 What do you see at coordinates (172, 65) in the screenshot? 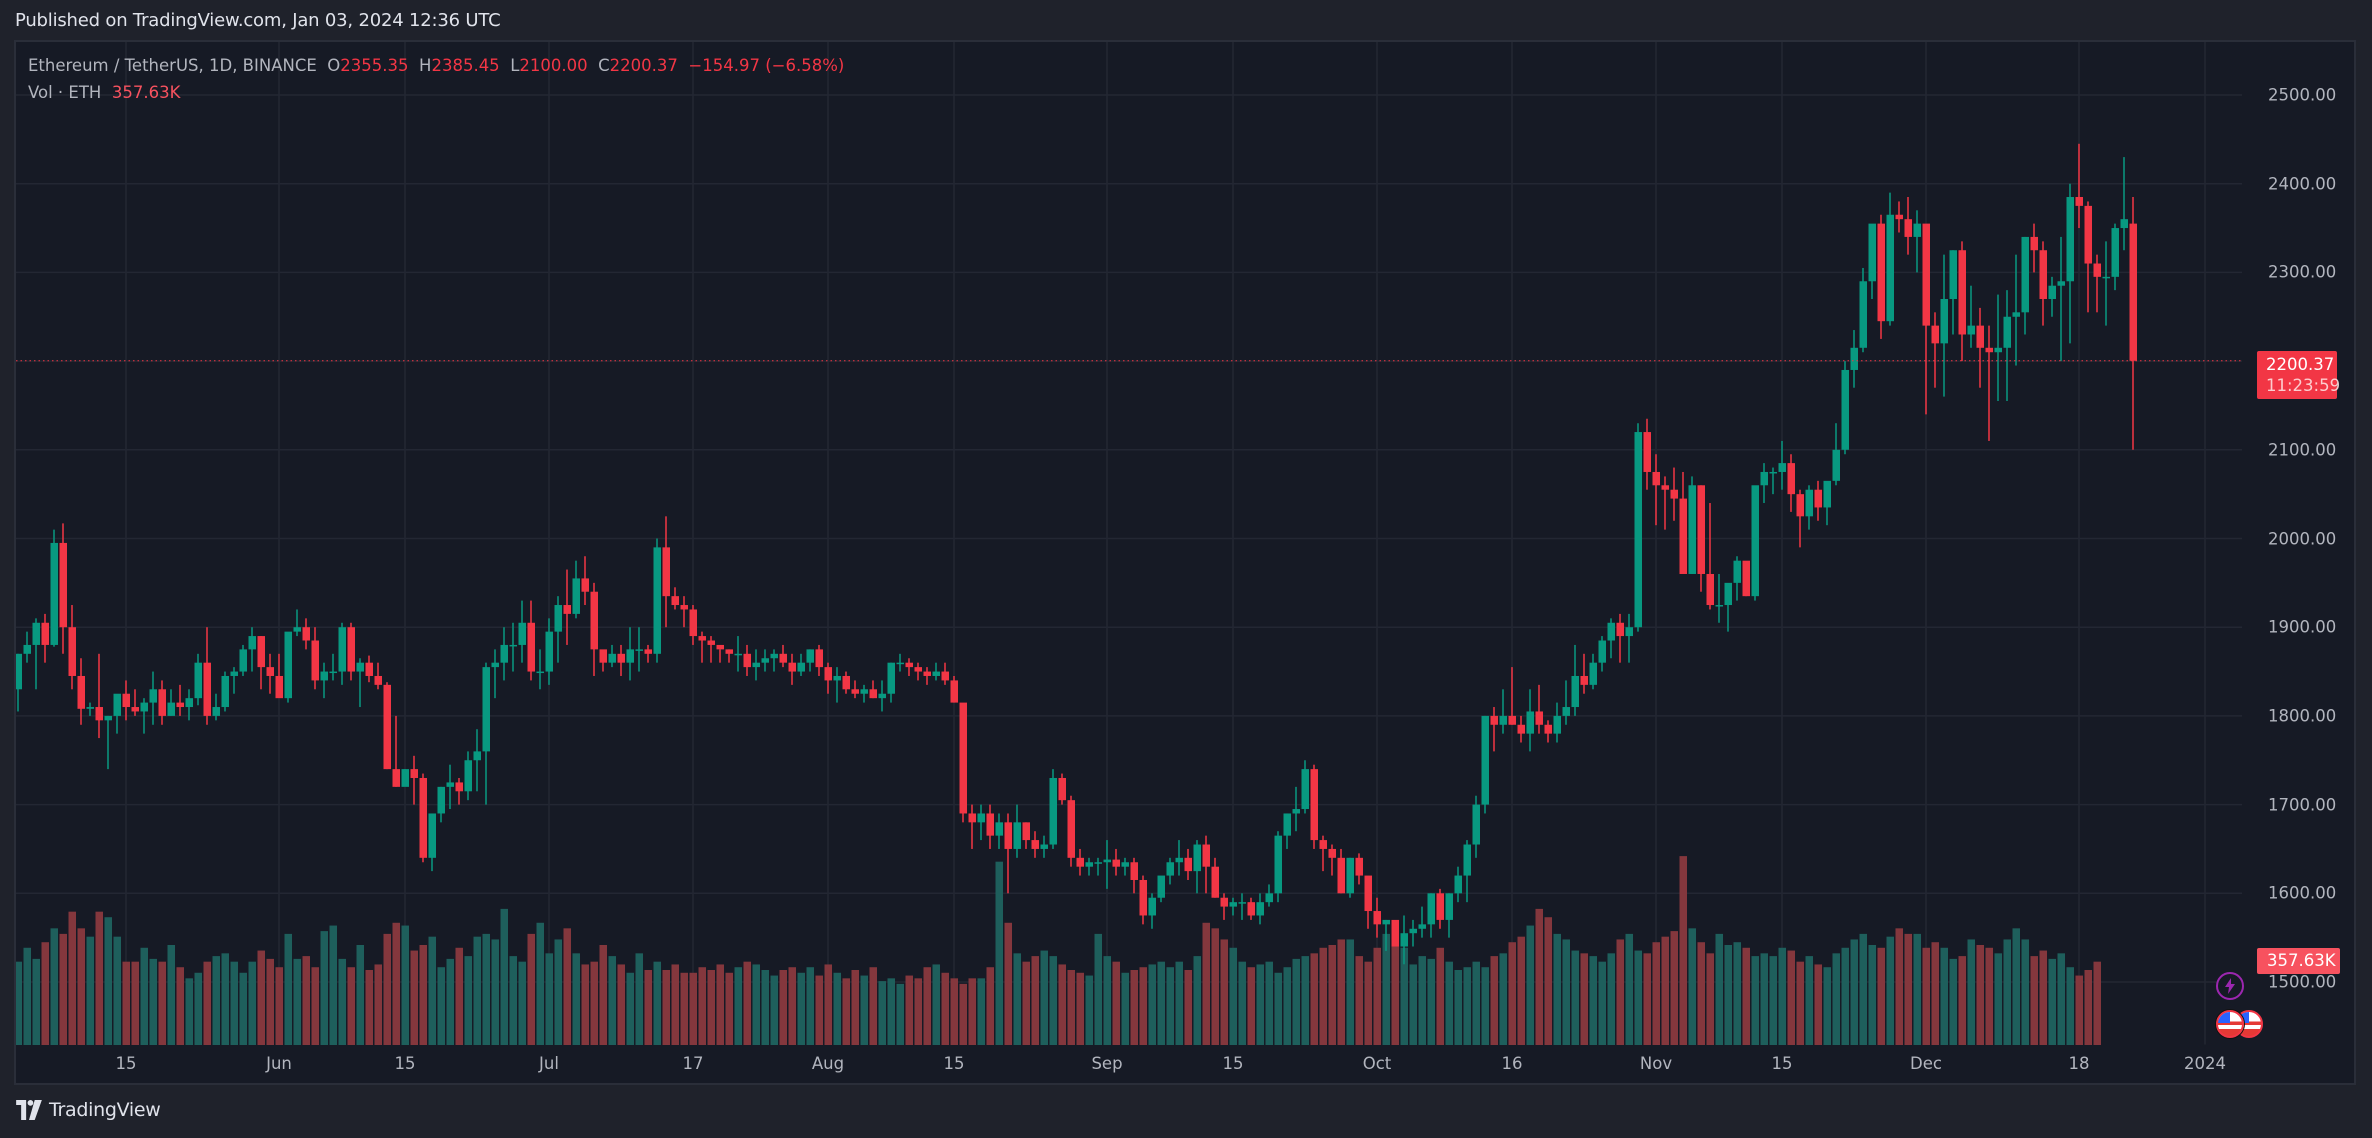
I see `symbol-title: Ethereum / TetherUS, 1D, BINANCE` at bounding box center [172, 65].